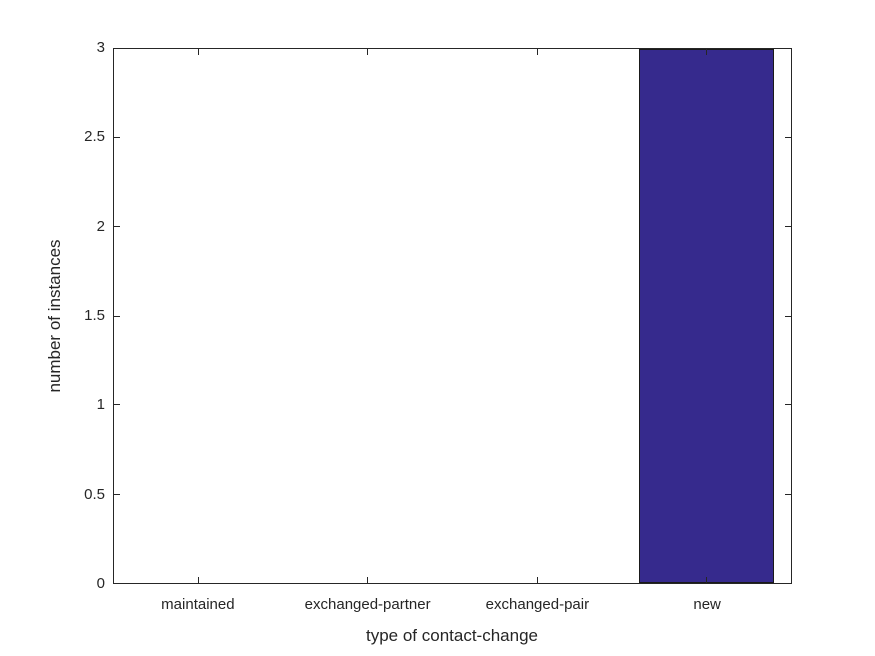  What do you see at coordinates (537, 604) in the screenshot?
I see `x-tick-label-exchanged-pair: exchanged-pair` at bounding box center [537, 604].